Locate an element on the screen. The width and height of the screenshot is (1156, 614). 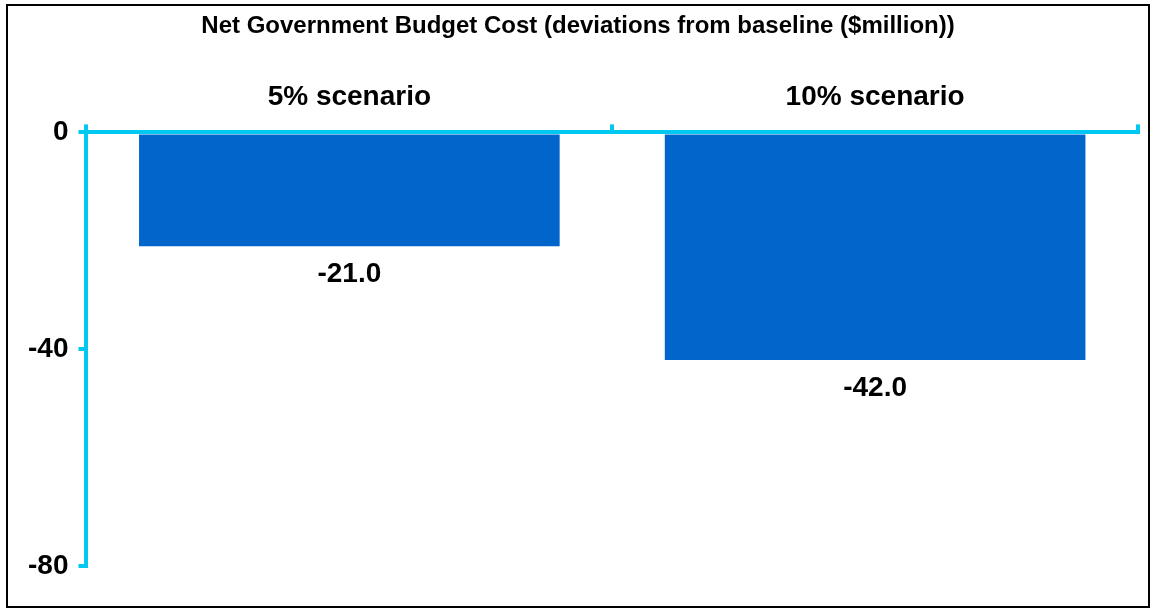
y-tick-label: -40 is located at coordinates (48, 347).